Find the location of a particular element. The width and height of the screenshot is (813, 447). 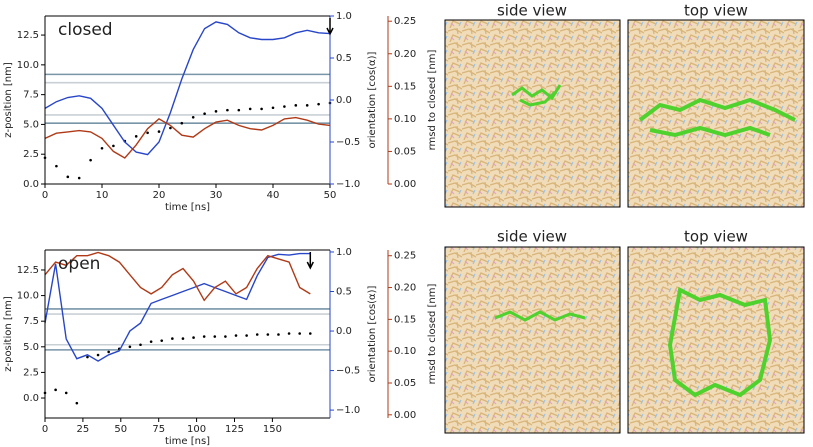

y-tick-label: 7.5 is located at coordinates (31, 95).